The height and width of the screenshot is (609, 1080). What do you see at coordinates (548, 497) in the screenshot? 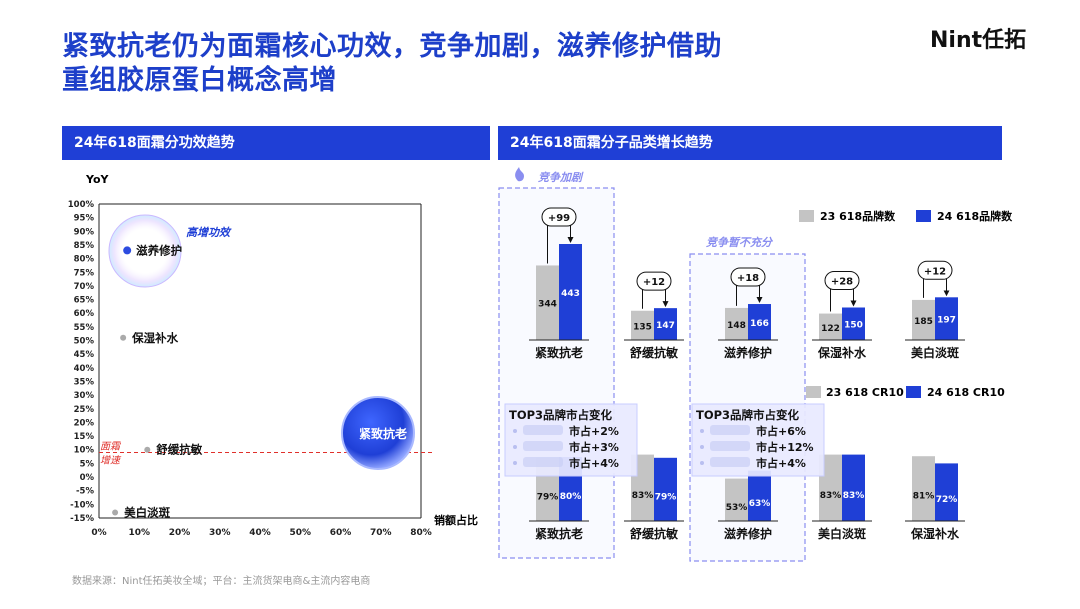
I see `bar-23-value: 79%` at bounding box center [548, 497].